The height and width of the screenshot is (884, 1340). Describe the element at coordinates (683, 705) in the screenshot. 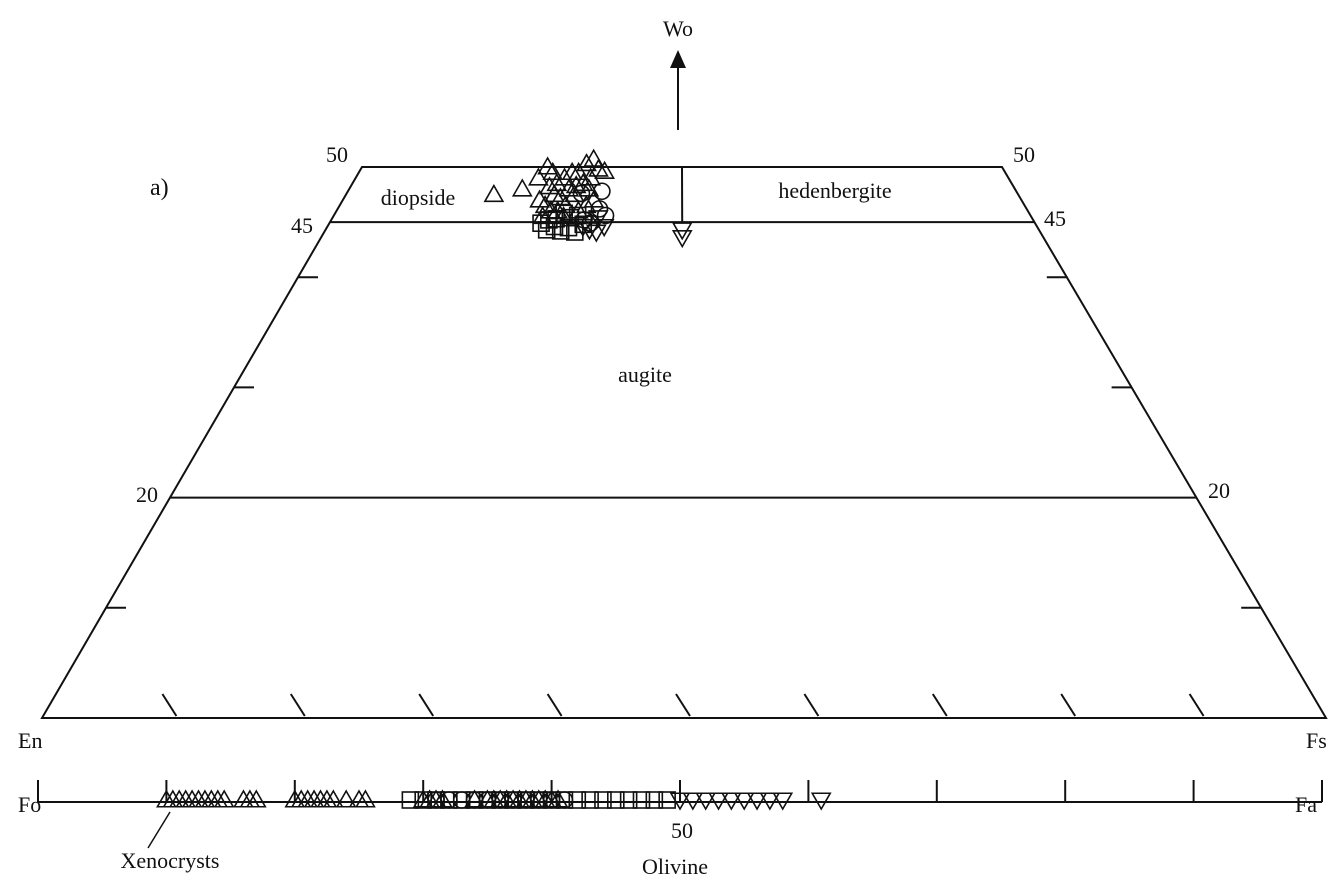

I see `base-ticks` at that location.